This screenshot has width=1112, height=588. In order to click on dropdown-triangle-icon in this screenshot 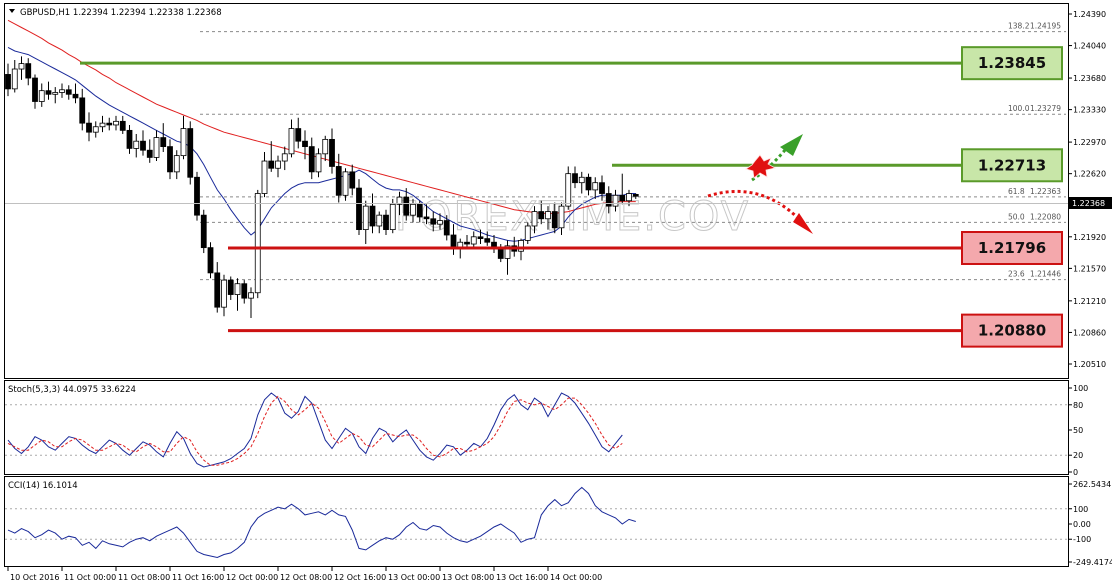, I will do `click(12, 11)`.